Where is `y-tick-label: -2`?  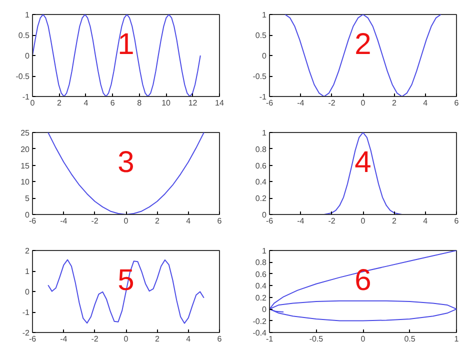
y-tick-label: -2 is located at coordinates (26, 333).